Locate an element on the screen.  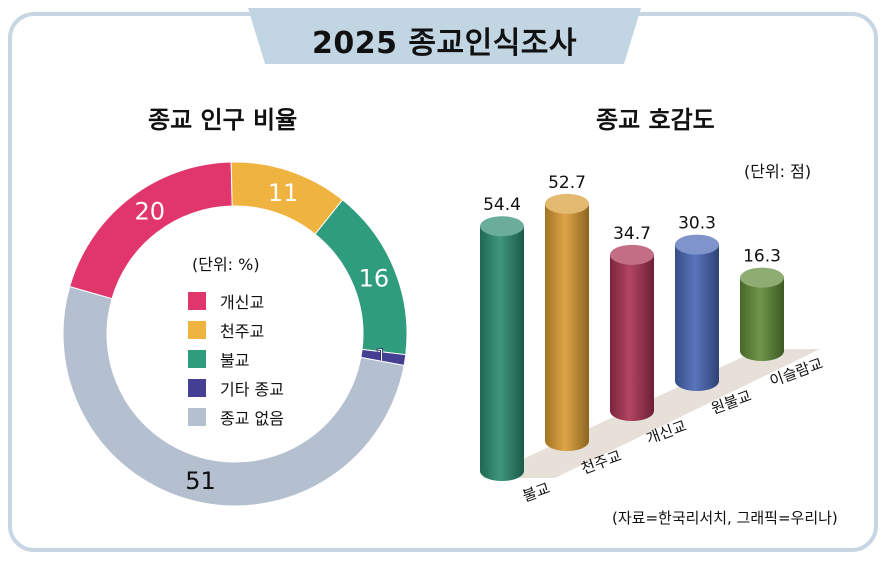
legend-item: 천주교 is located at coordinates (236, 329).